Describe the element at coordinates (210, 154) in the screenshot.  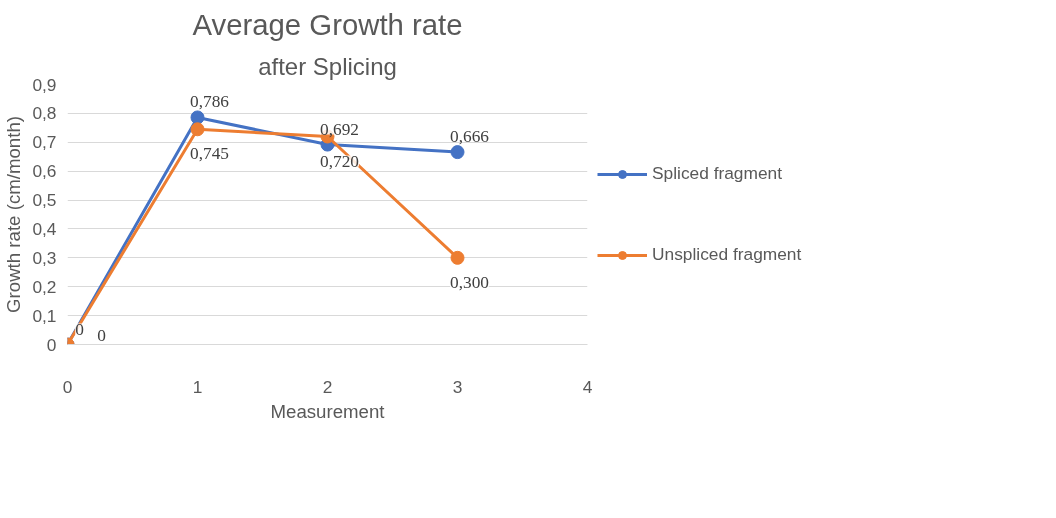
I see `data-label: 0,745` at that location.